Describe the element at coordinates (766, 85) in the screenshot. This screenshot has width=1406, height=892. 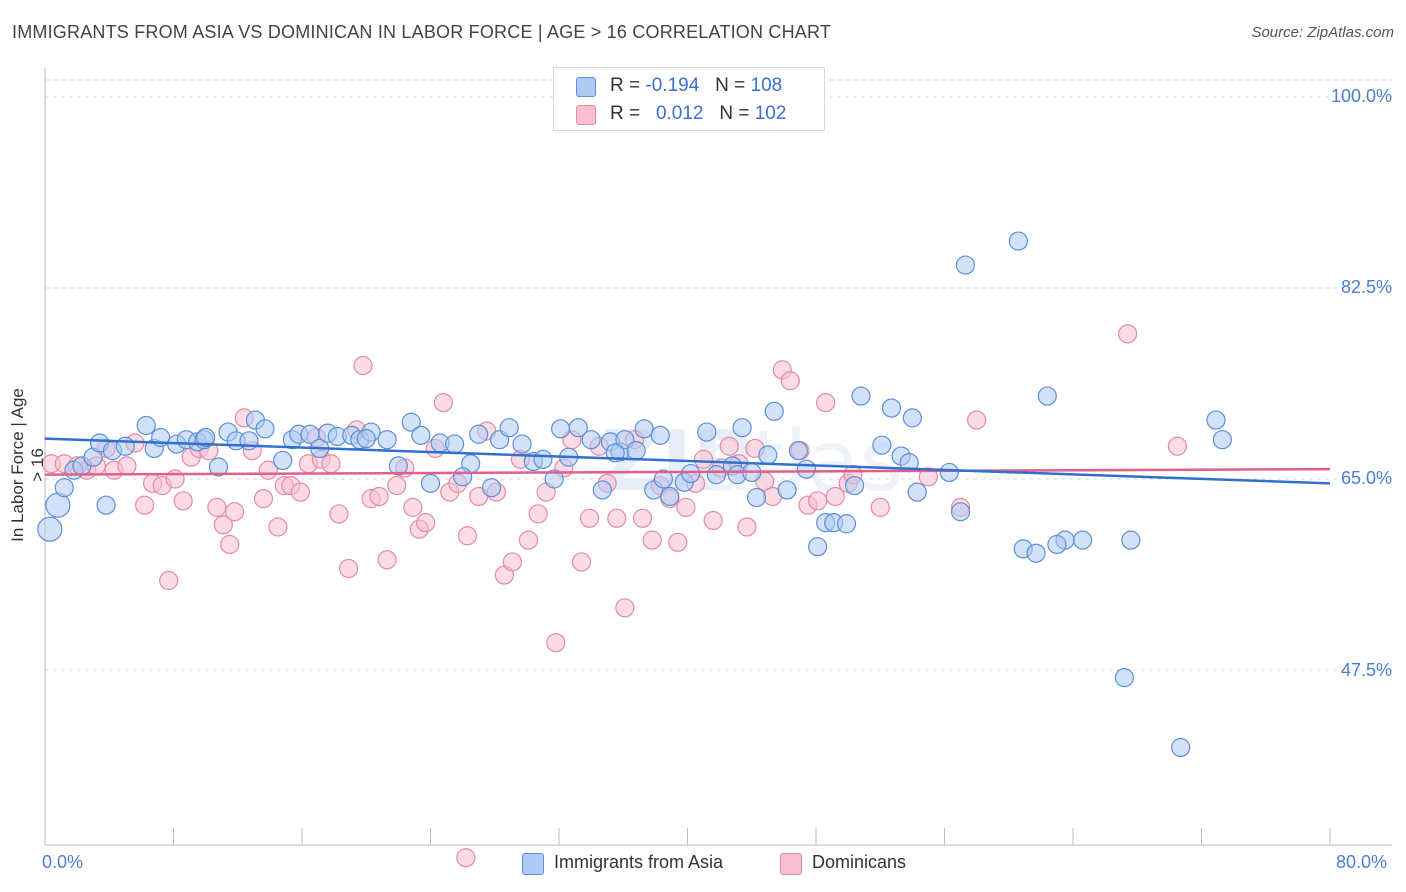
I see `legend-n-value: 108` at that location.